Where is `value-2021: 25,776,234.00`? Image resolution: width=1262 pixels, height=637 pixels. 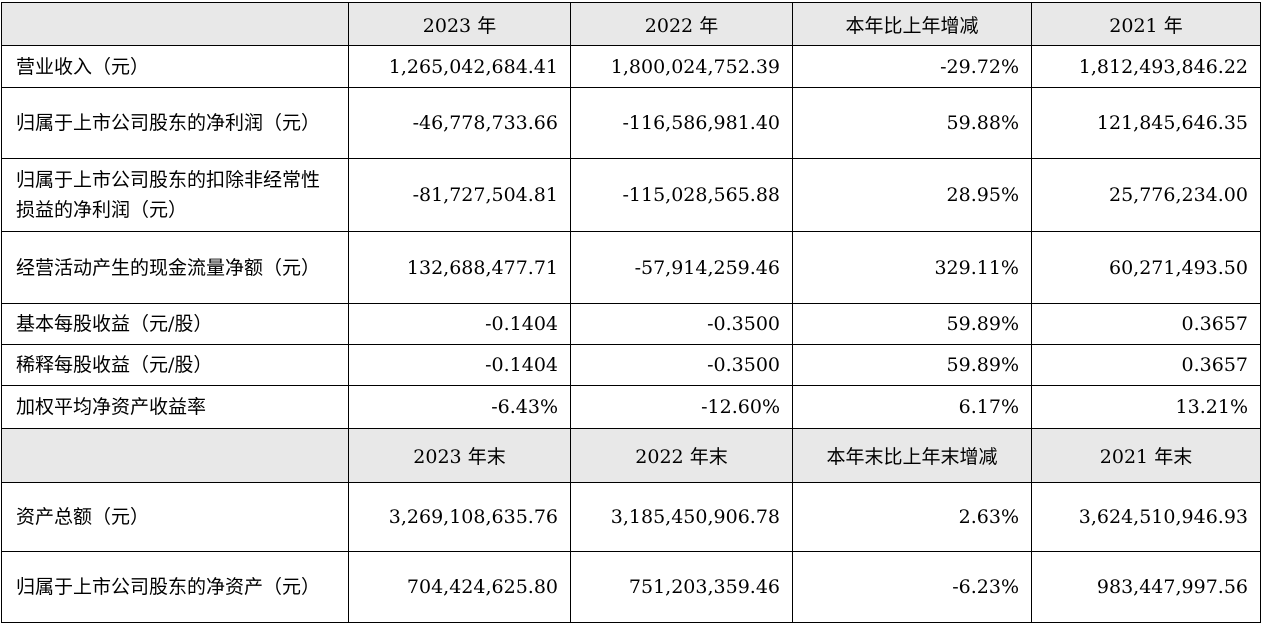
value-2021: 25,776,234.00 is located at coordinates (1146, 195).